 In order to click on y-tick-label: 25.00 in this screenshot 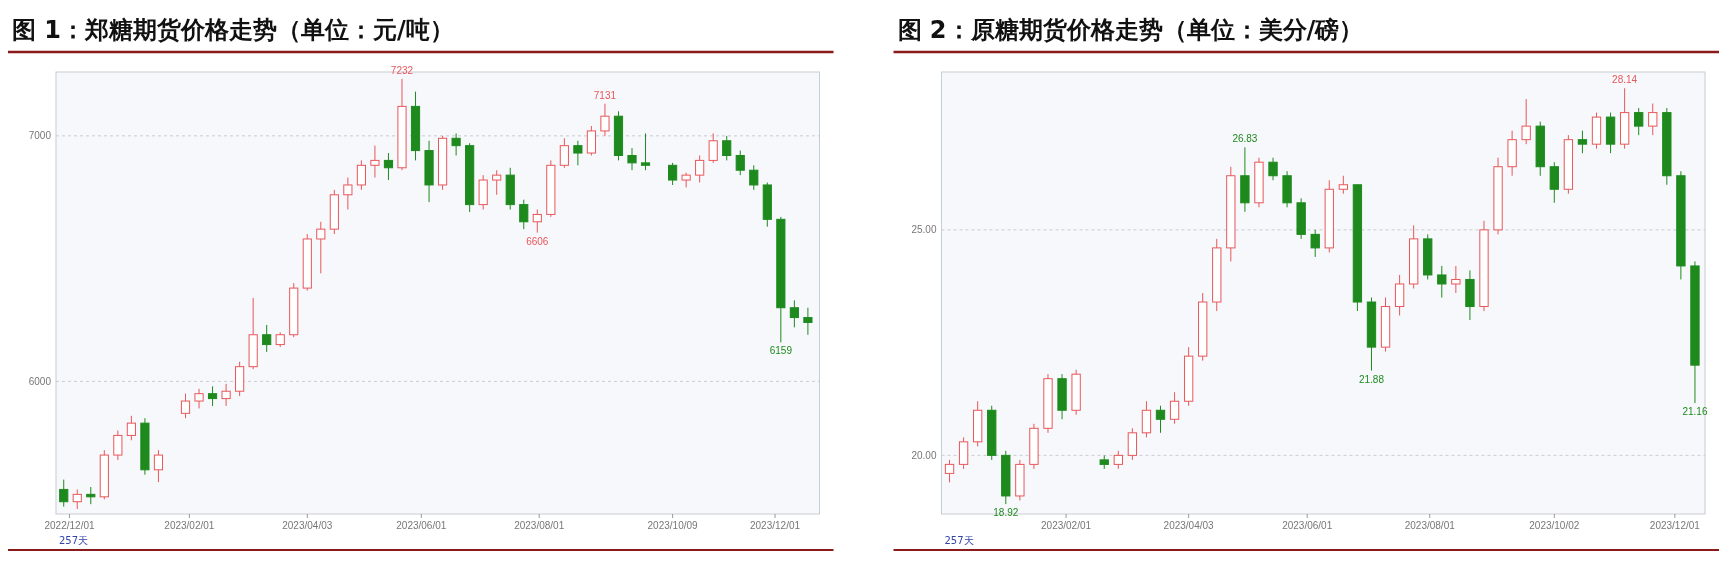, I will do `click(924, 230)`.